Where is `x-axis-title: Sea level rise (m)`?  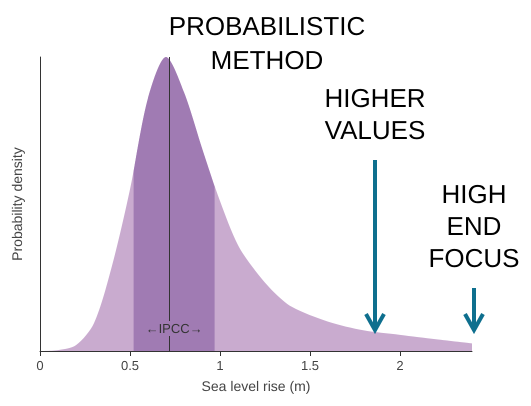
x-axis-title: Sea level rise (m) is located at coordinates (256, 386).